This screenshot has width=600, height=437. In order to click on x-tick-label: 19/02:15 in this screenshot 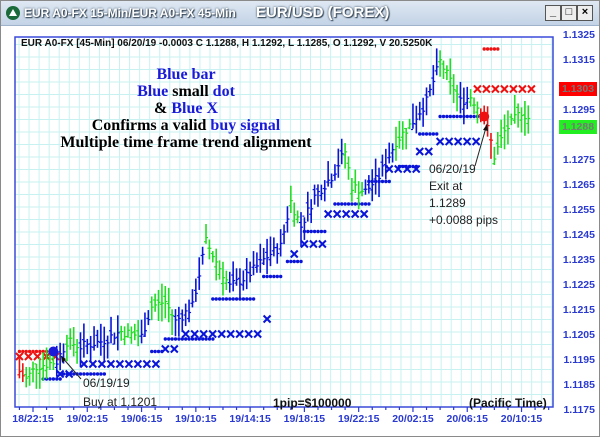, I will do `click(88, 419)`.